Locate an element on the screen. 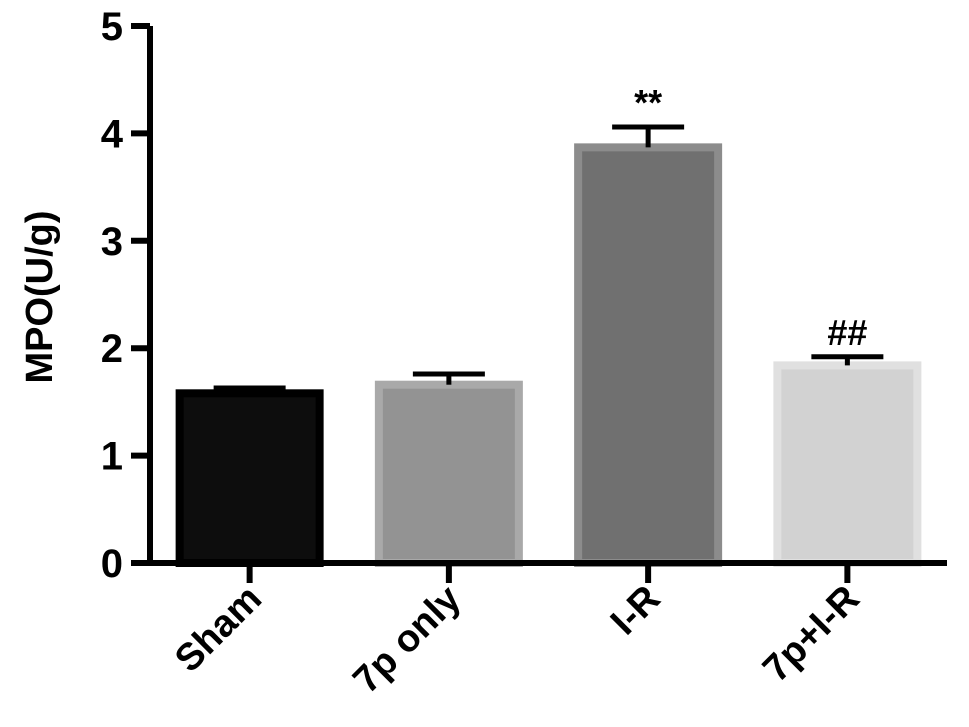 This screenshot has height=727, width=969. significance-label: ## is located at coordinates (847, 332).